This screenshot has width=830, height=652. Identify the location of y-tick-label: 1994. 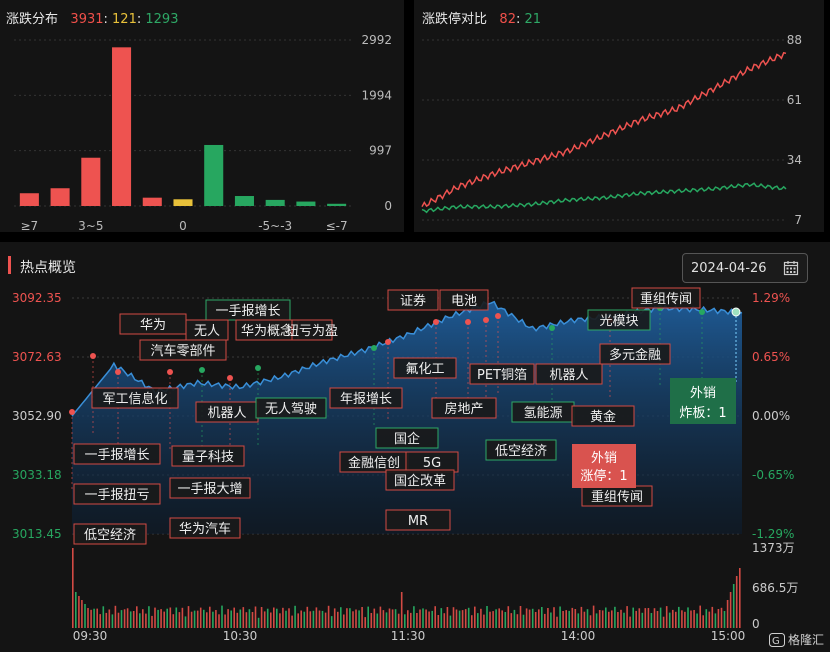
(376, 95).